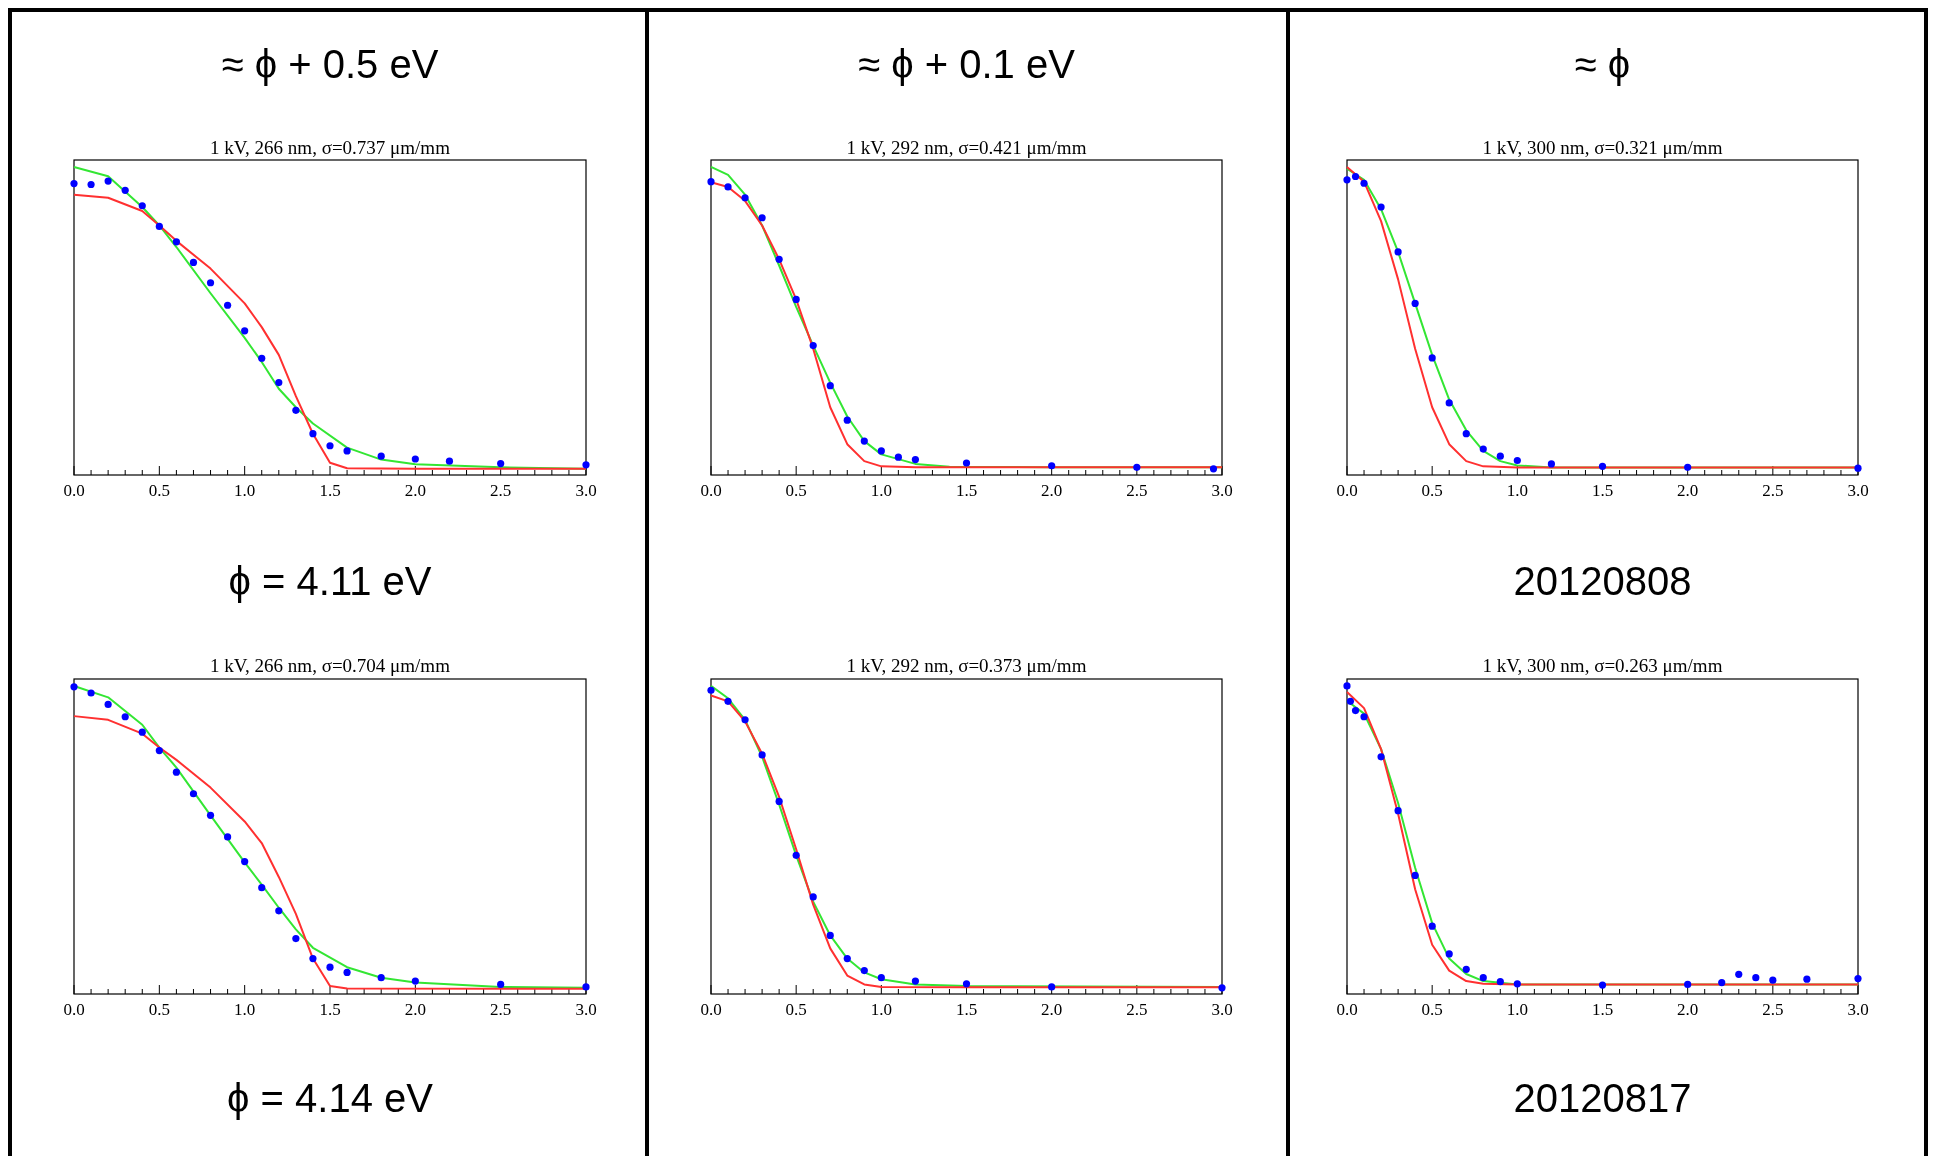 The width and height of the screenshot is (1933, 1156). I want to click on chart-title: 1 kV, 300 nm, σ=0.321 μm/mm, so click(1602, 147).